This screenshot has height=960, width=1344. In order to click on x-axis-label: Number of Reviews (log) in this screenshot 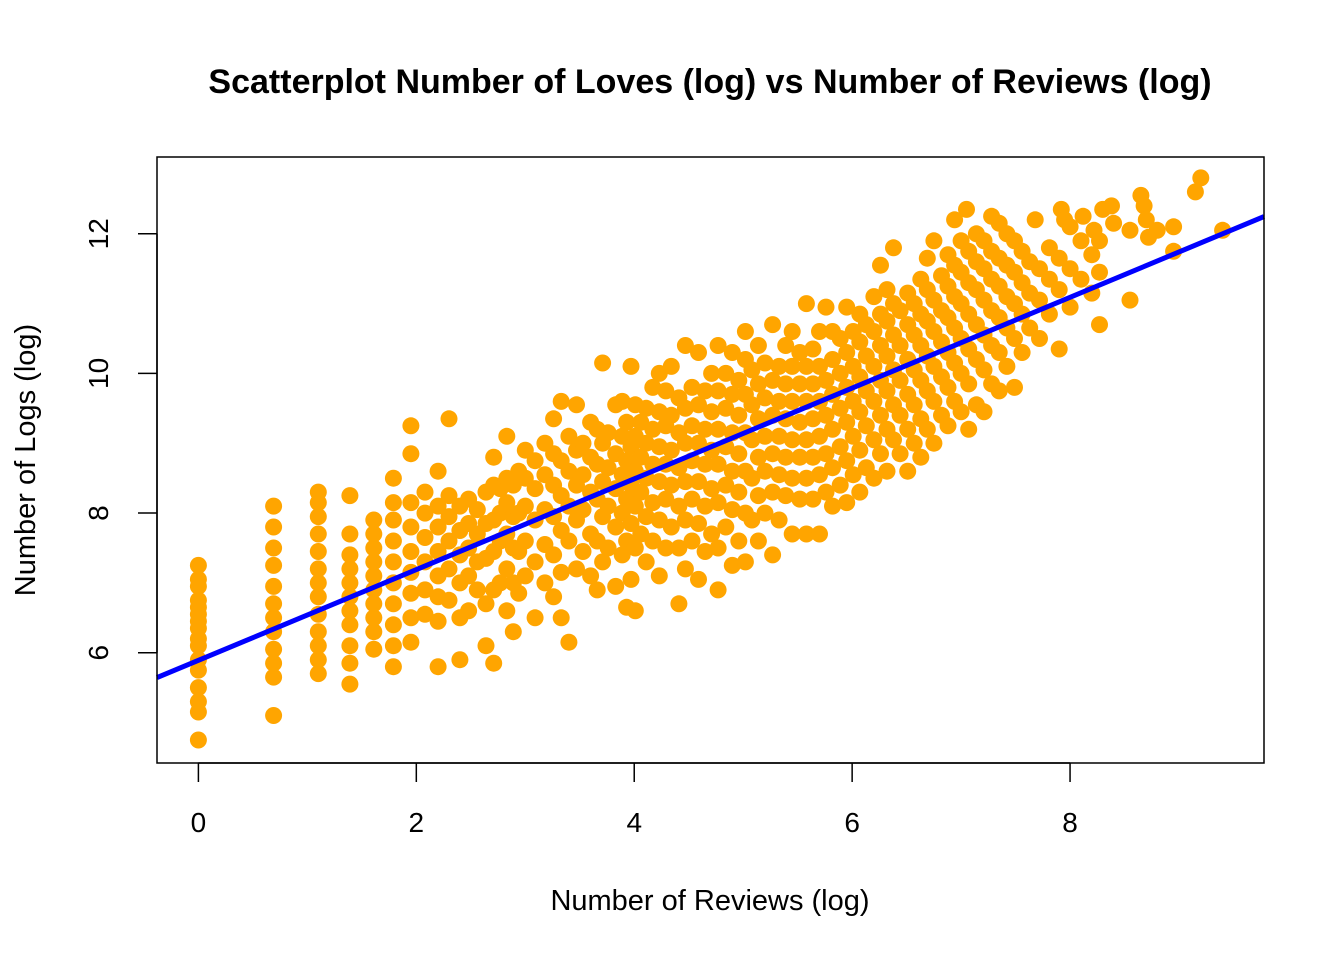, I will do `click(709, 901)`.